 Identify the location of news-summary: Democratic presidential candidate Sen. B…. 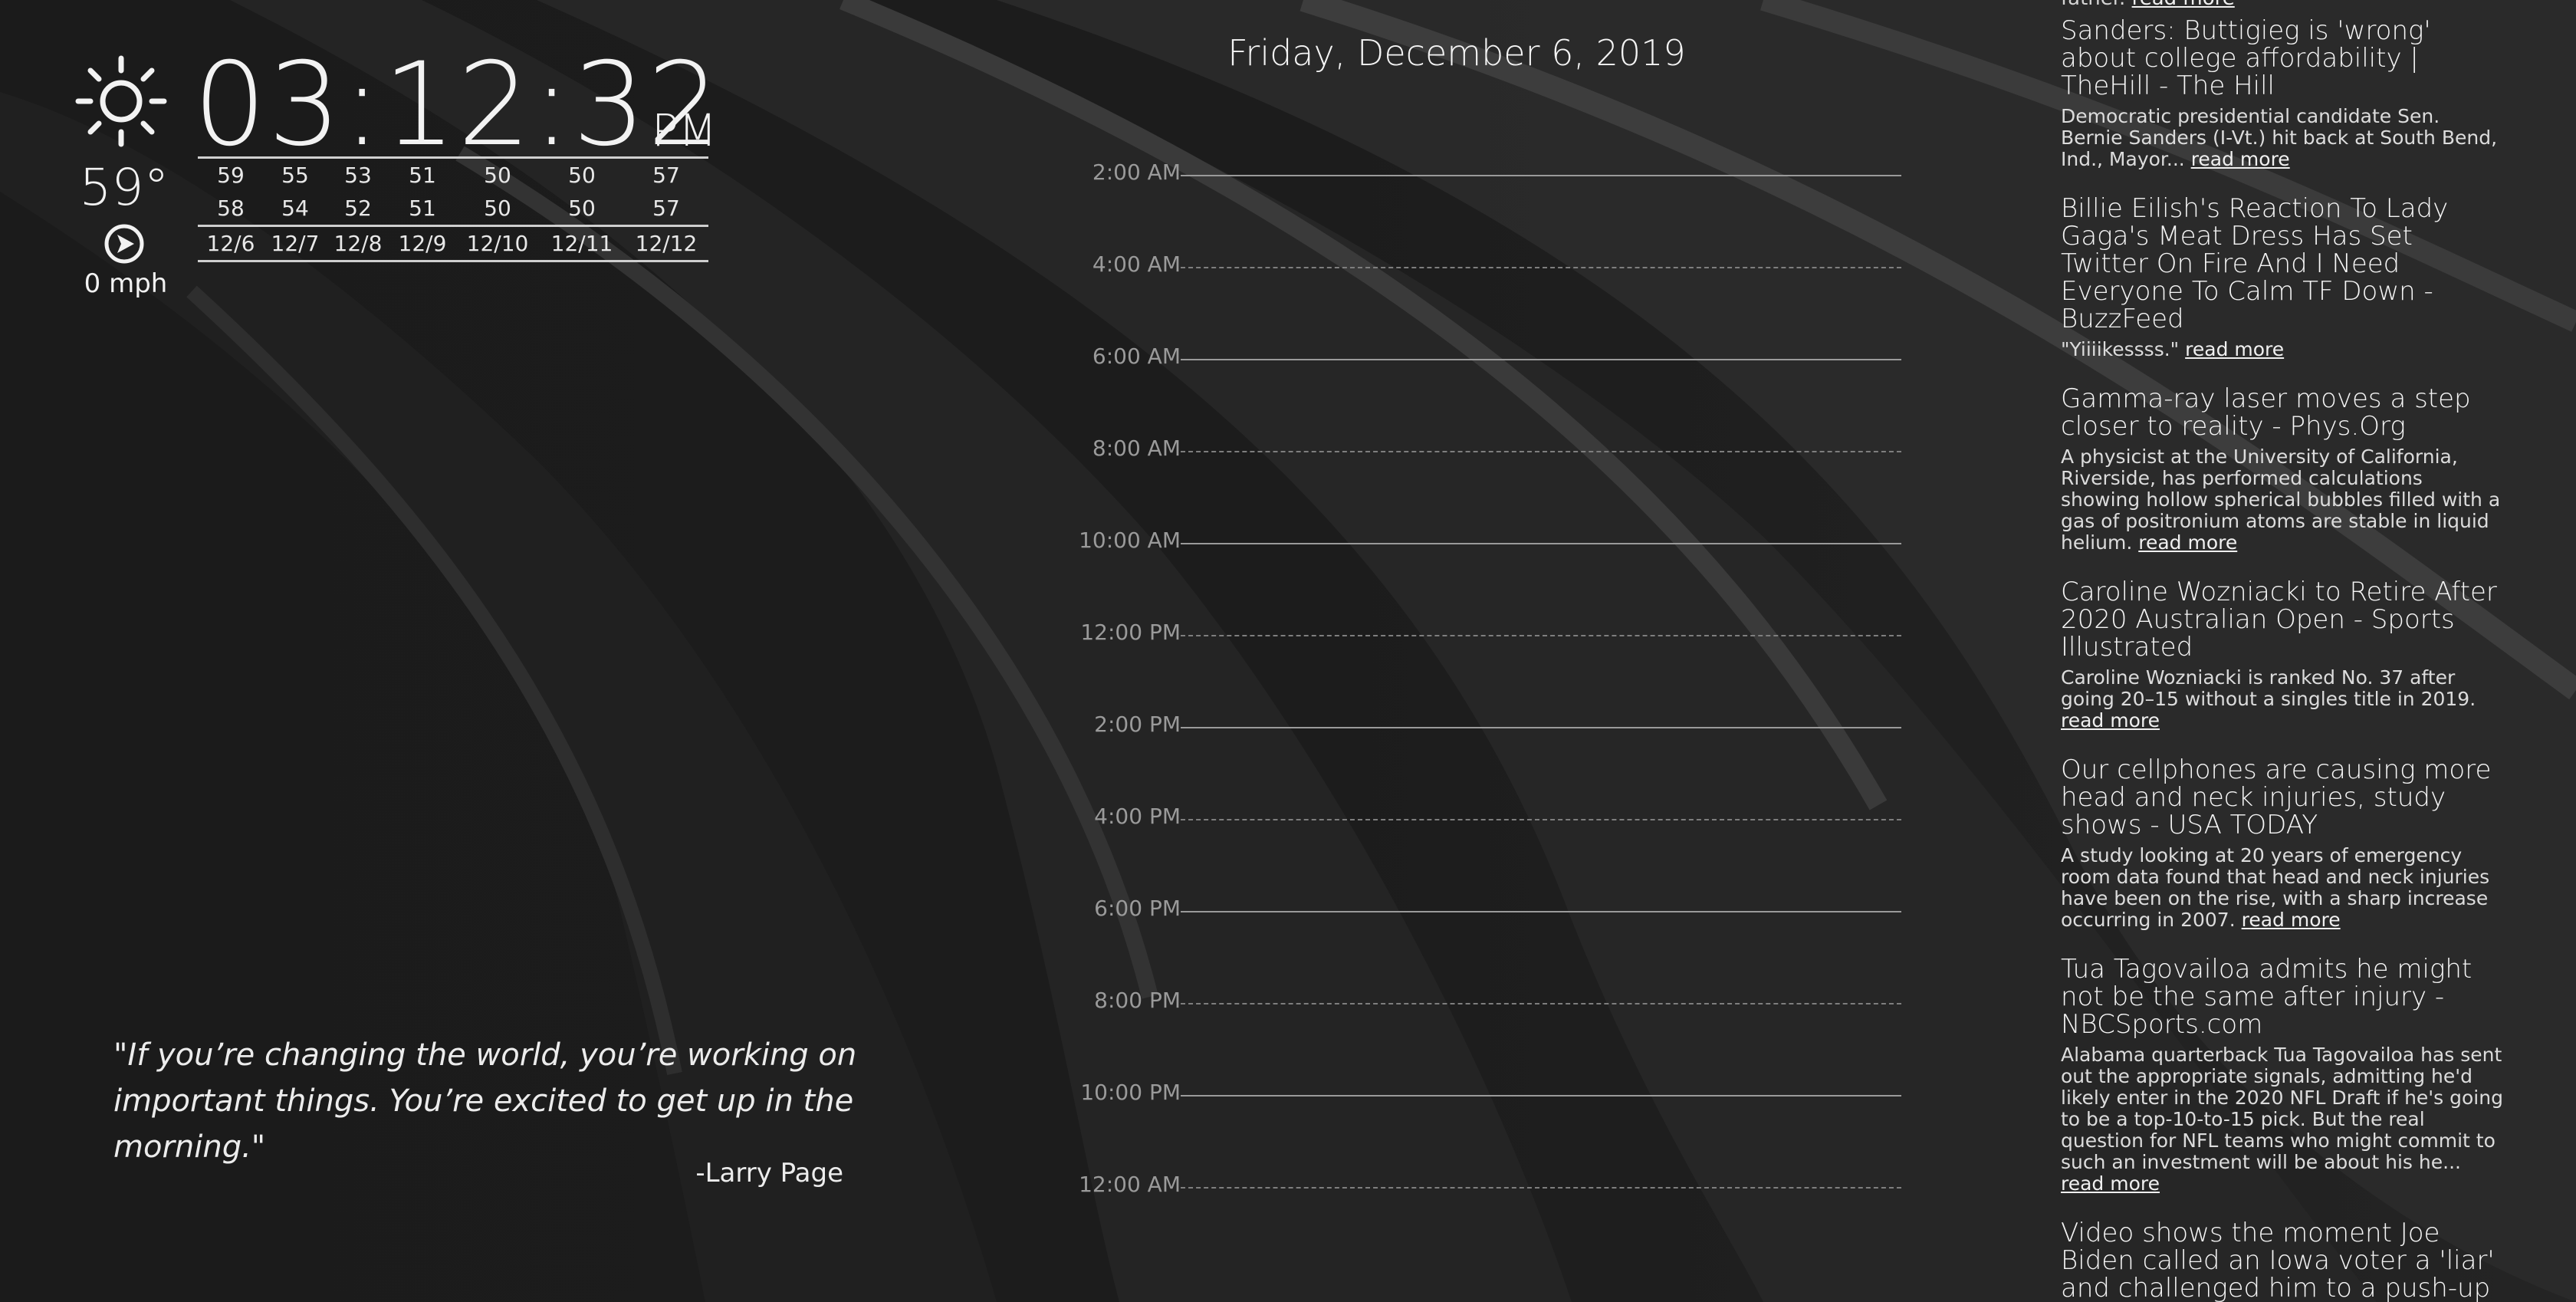
(2283, 138).